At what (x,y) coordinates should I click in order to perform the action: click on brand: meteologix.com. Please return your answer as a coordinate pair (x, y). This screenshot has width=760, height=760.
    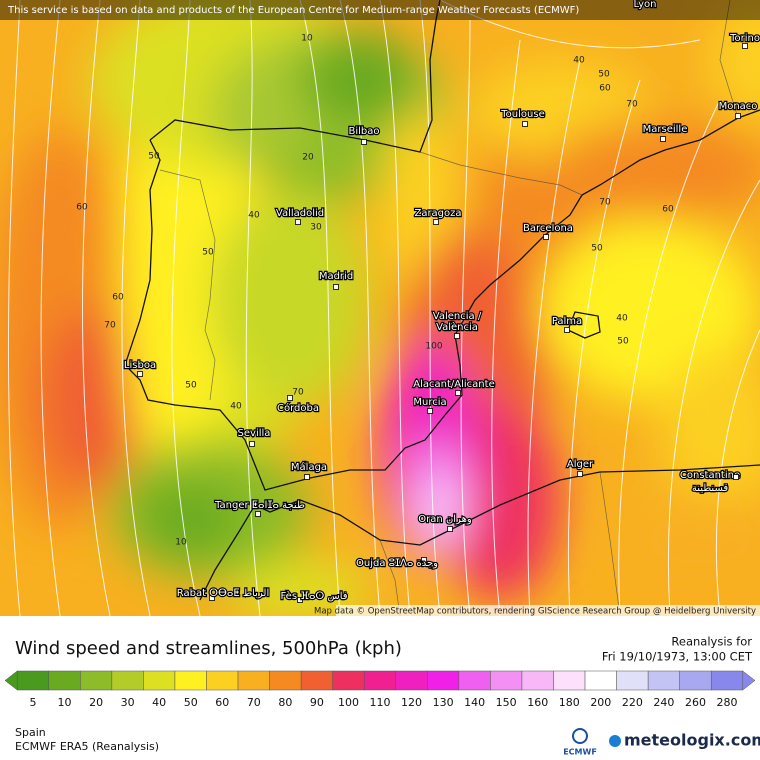
    Looking at the image, I should click on (692, 740).